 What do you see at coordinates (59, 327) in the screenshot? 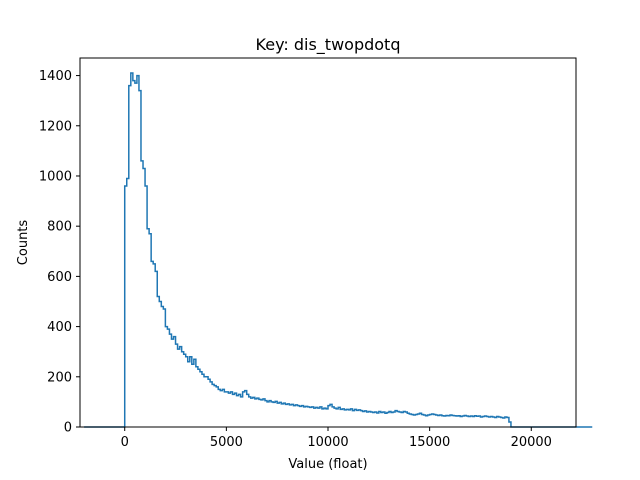
I see `y-tick-label: 400` at bounding box center [59, 327].